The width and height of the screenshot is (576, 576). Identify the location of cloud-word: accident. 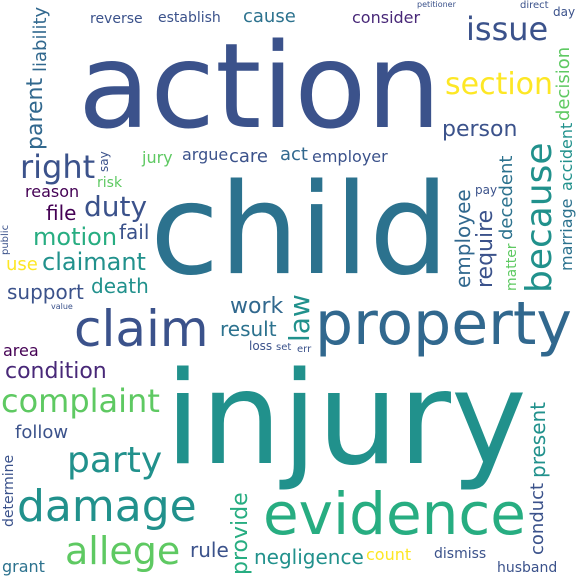
(566, 156).